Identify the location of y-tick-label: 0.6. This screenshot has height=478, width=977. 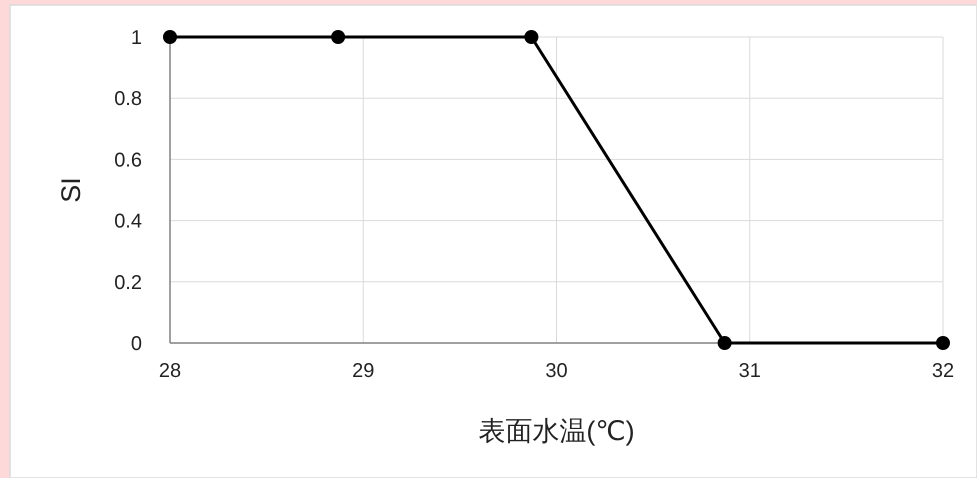
(128, 160).